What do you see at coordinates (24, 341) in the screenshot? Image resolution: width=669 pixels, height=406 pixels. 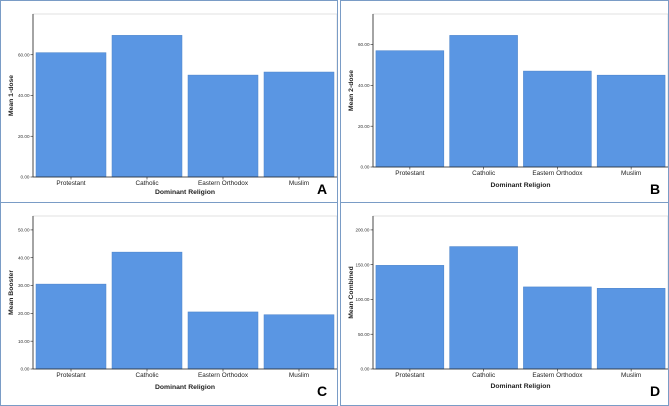 I see `y-tick-label: 10.00` at bounding box center [24, 341].